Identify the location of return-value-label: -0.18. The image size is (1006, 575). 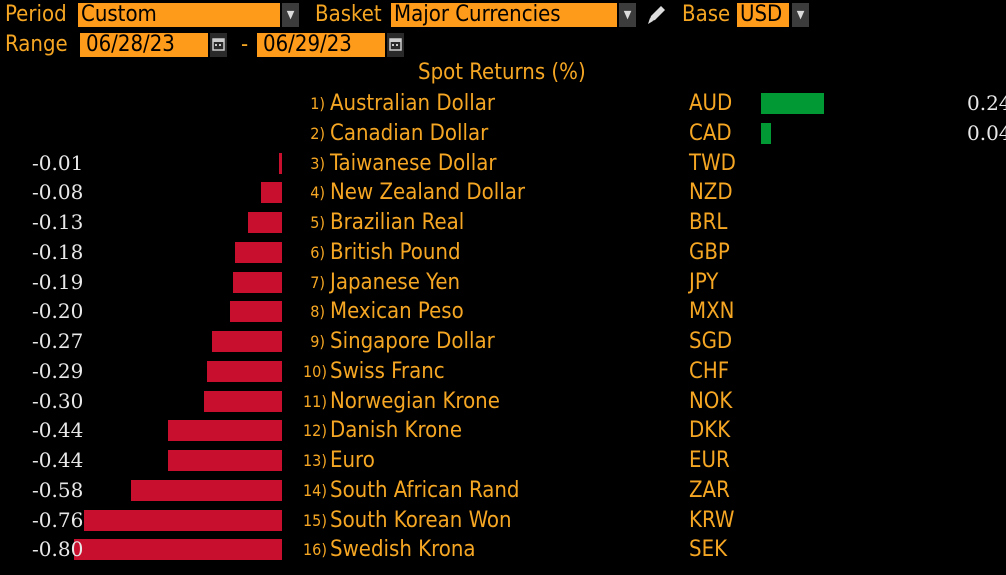
(58, 251).